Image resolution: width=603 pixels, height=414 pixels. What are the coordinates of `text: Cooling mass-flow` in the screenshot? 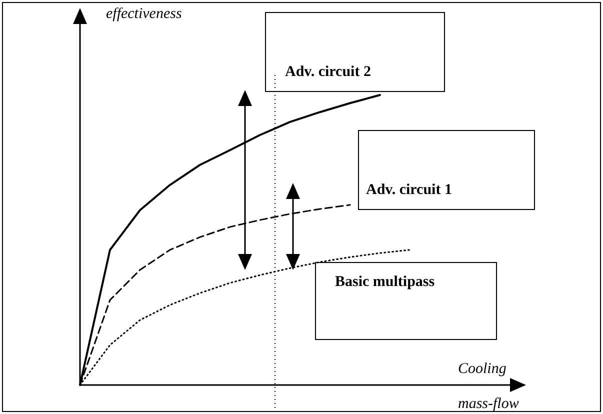 It's located at (488, 386).